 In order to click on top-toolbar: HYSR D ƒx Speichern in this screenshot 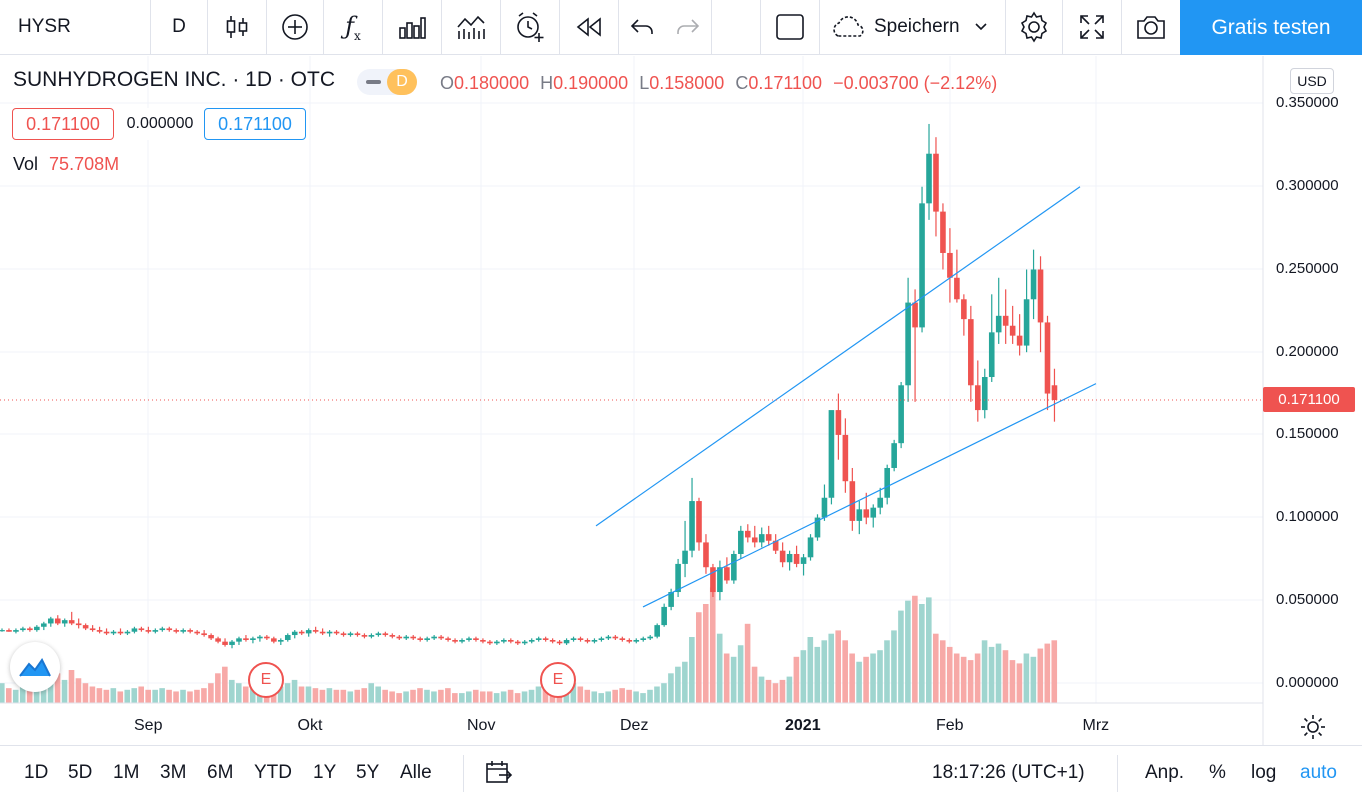, I will do `click(681, 27)`.